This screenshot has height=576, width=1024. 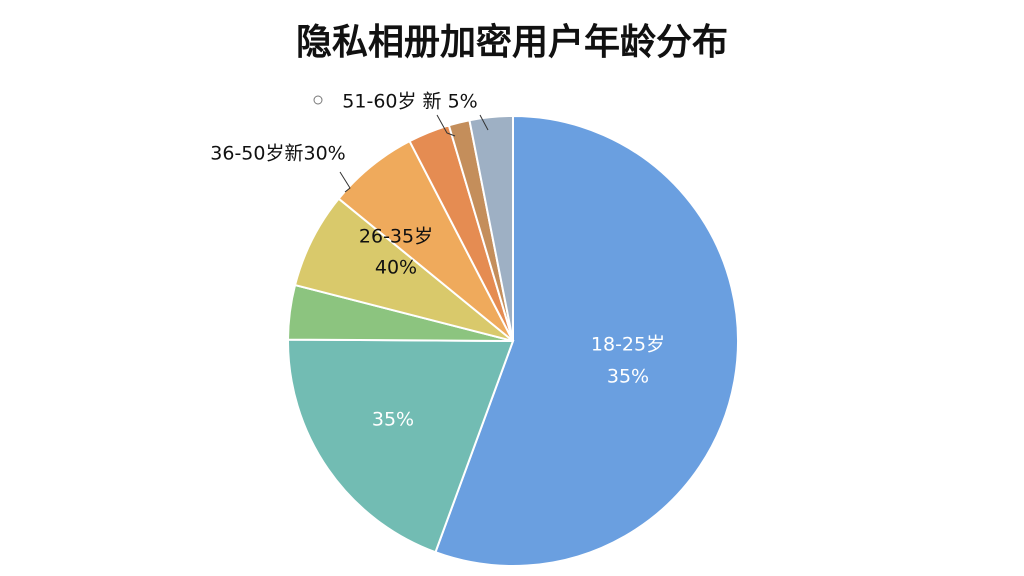 I want to click on data-label: 18-25岁, so click(x=628, y=345).